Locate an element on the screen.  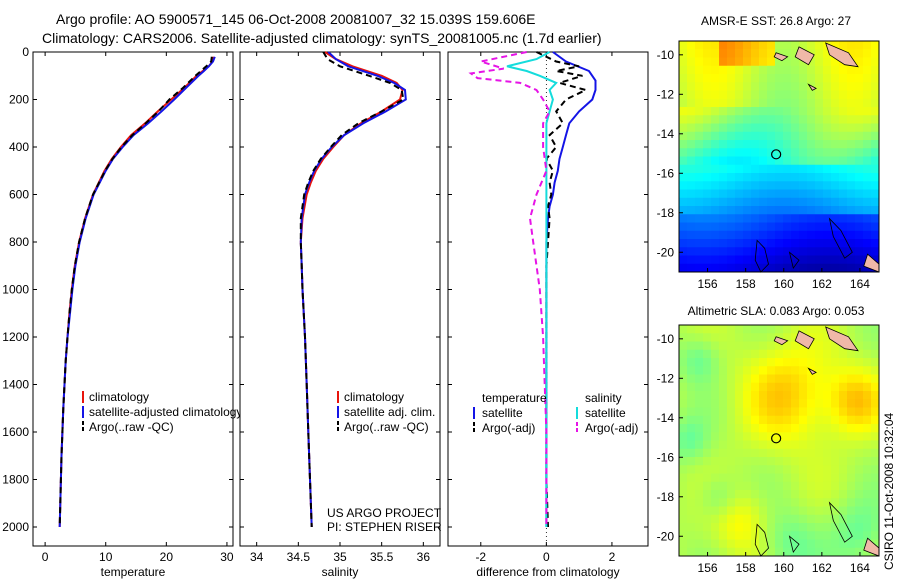
legend-label: climatology is located at coordinates (374, 397).